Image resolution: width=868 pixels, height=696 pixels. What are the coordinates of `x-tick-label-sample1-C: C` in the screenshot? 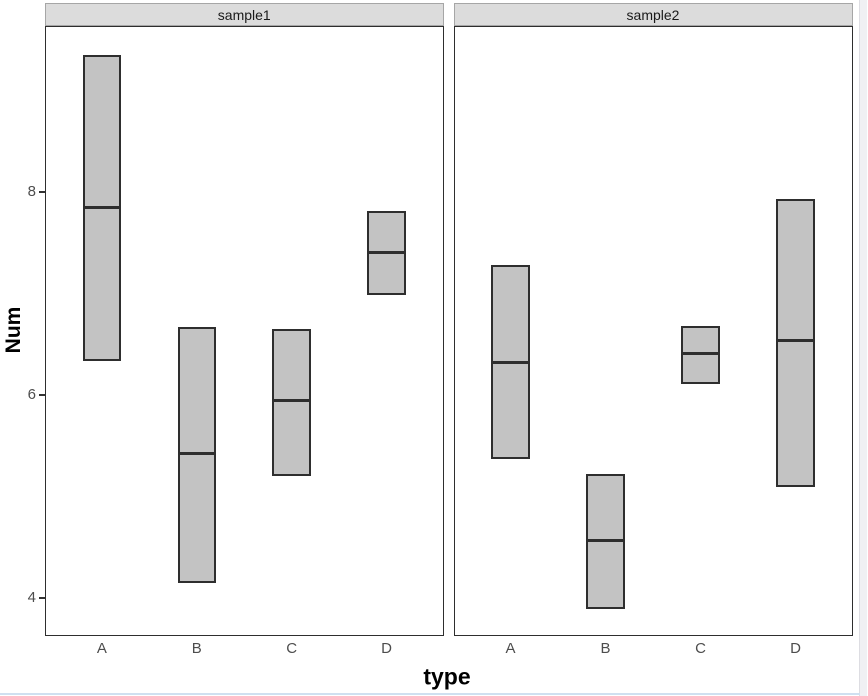 It's located at (292, 648).